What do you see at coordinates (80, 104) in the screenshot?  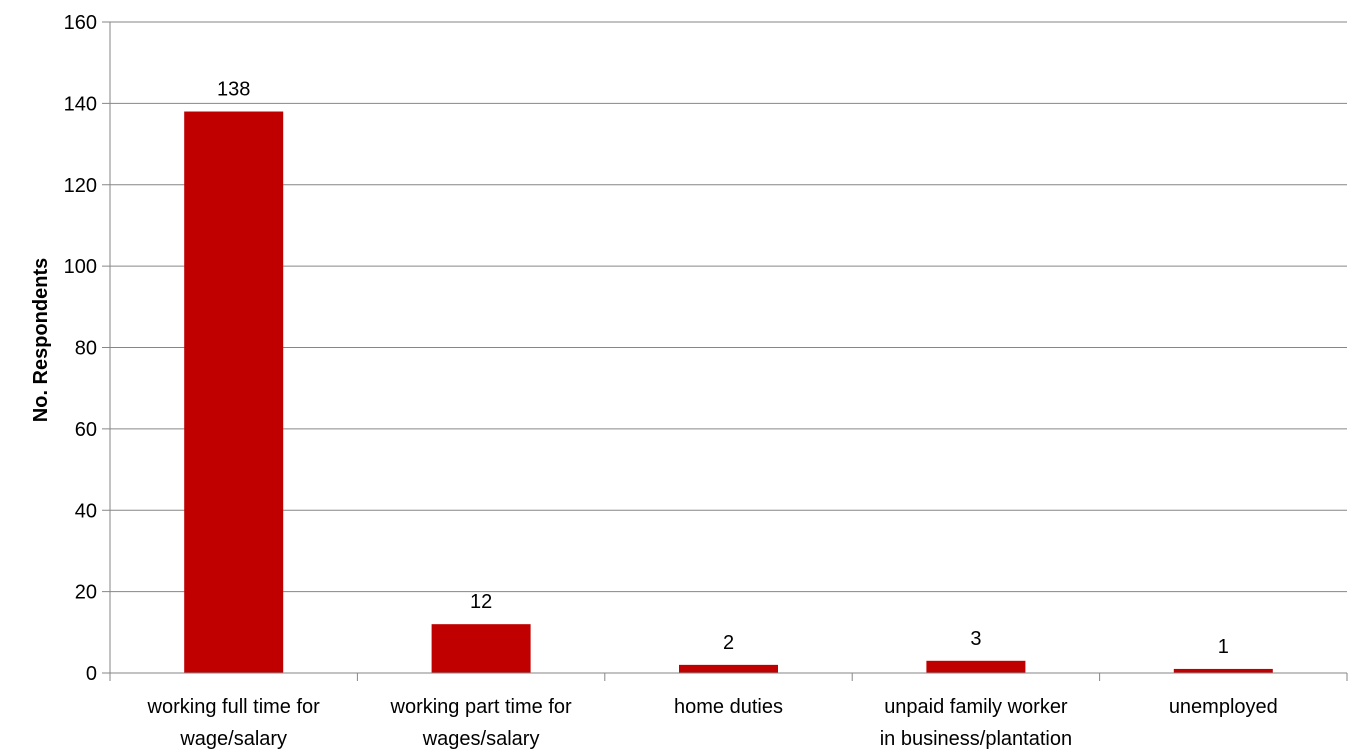 I see `y-tick-label: 140` at bounding box center [80, 104].